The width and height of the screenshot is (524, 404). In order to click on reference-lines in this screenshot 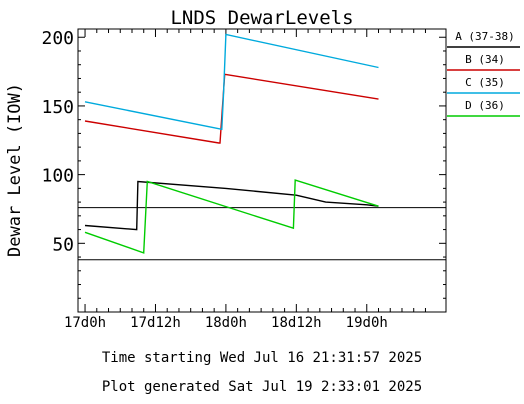, I will do `click(262, 234)`.